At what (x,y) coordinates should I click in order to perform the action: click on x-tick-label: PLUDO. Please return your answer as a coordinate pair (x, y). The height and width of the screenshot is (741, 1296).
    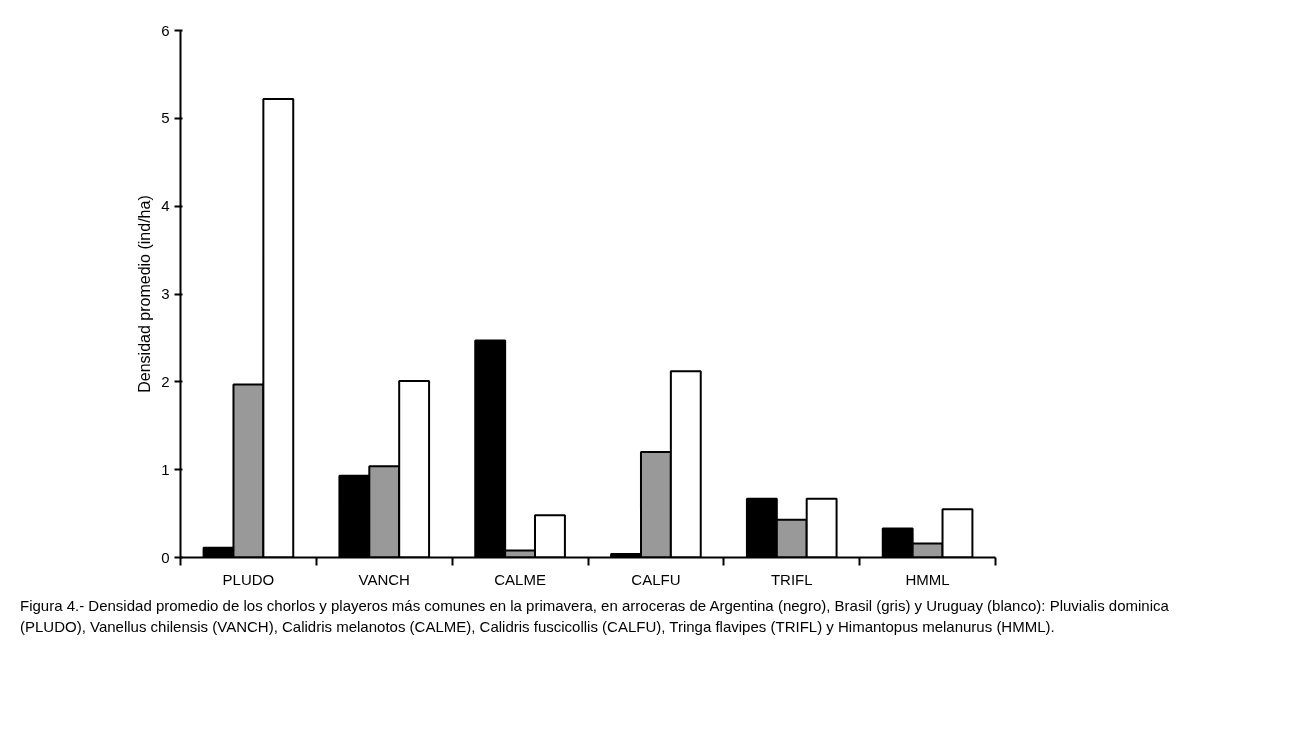
    Looking at the image, I should click on (248, 579).